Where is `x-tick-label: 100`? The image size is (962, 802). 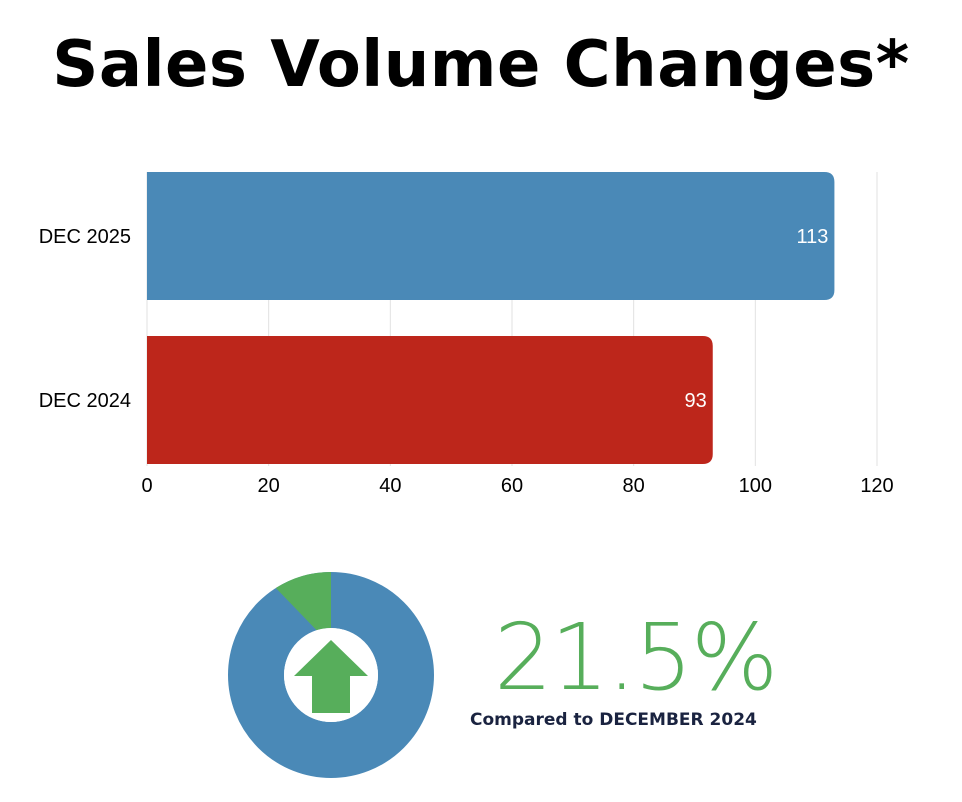
x-tick-label: 100 is located at coordinates (755, 486).